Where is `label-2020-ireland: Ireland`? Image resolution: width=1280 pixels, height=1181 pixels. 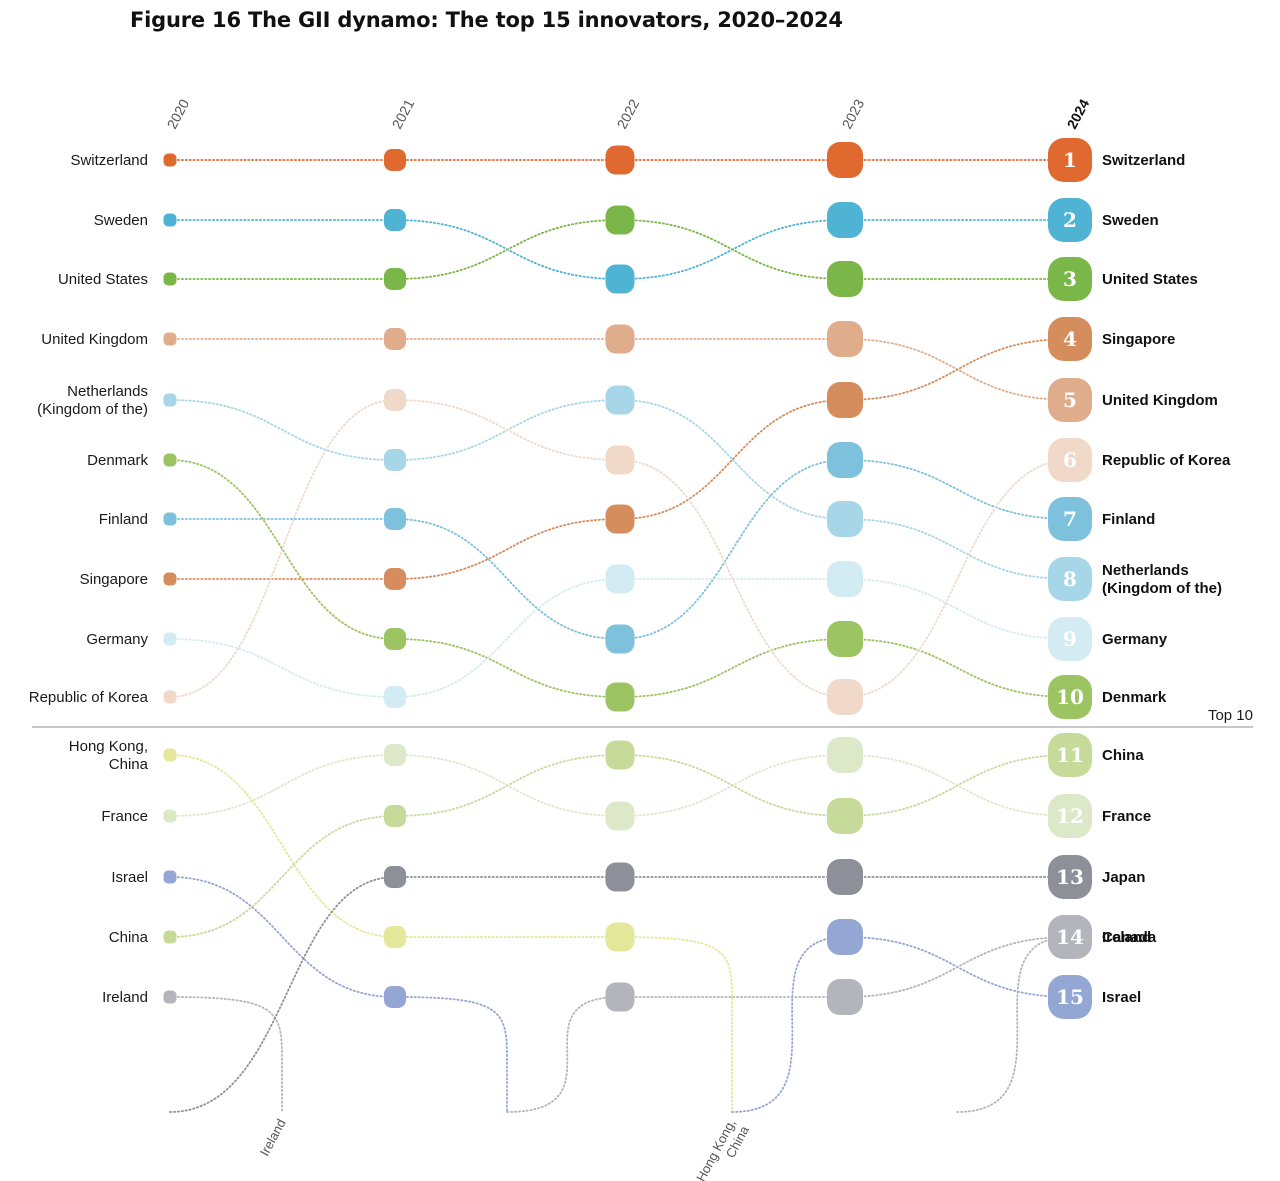 label-2020-ireland: Ireland is located at coordinates (125, 997).